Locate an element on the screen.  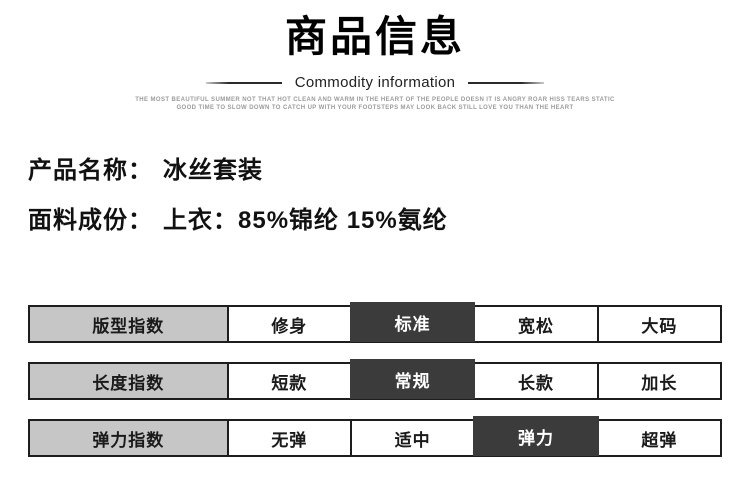
subtitle: Commodity information is located at coordinates (375, 83).